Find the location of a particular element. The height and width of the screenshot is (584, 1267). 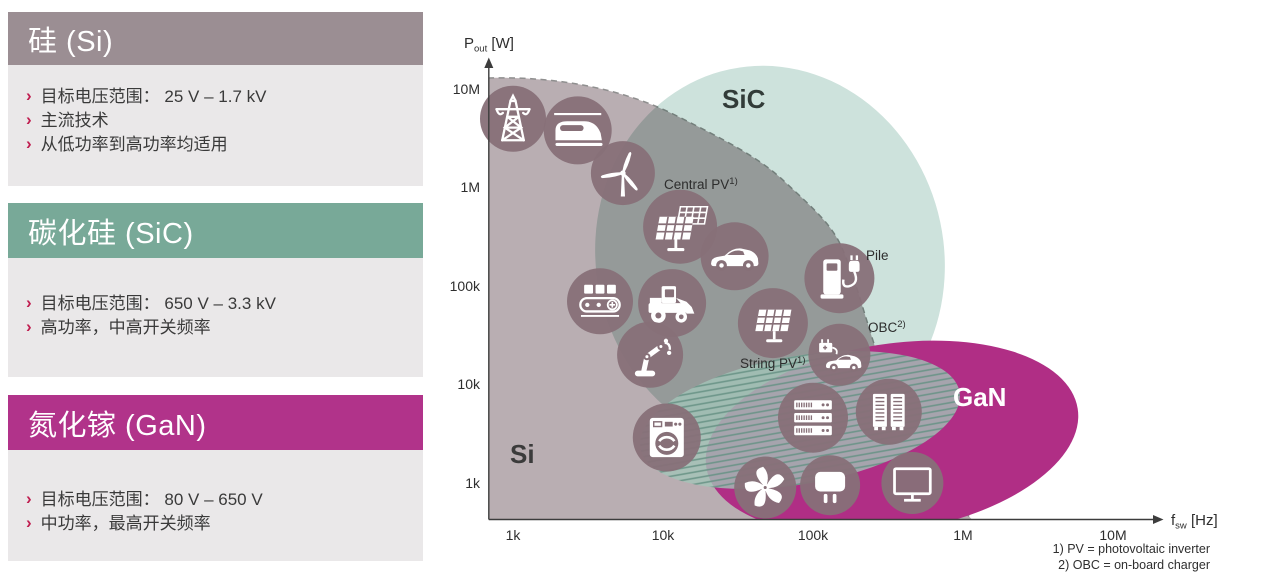

panel-gan-body: › 目标电压范围： 80 V – 650 V › 中功率，最高开关频率 is located at coordinates (215, 505).